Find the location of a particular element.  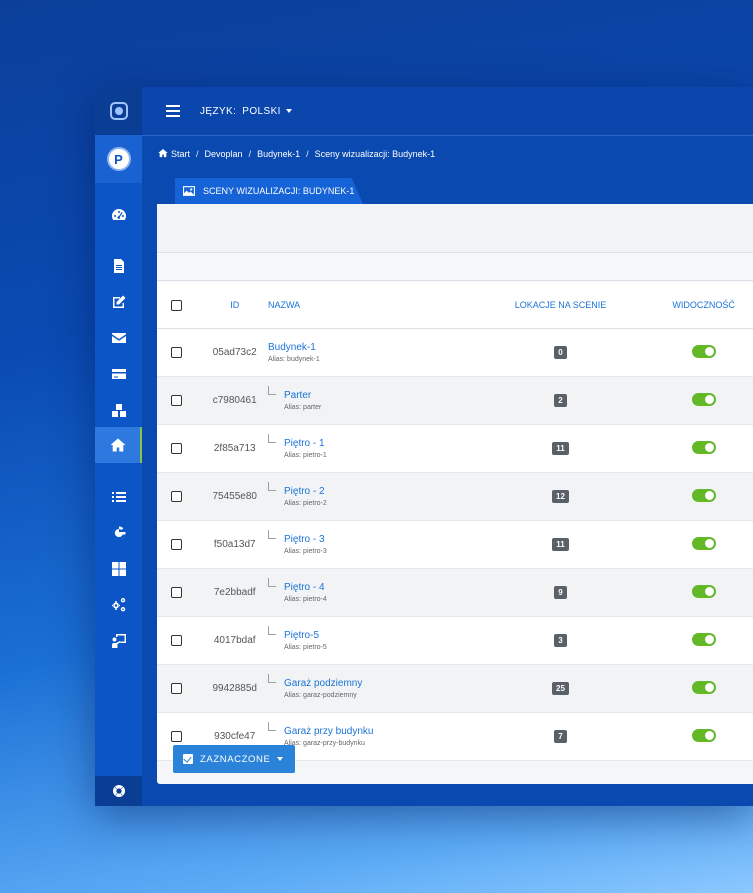

row-locations-cell: 11 is located at coordinates (560, 448).